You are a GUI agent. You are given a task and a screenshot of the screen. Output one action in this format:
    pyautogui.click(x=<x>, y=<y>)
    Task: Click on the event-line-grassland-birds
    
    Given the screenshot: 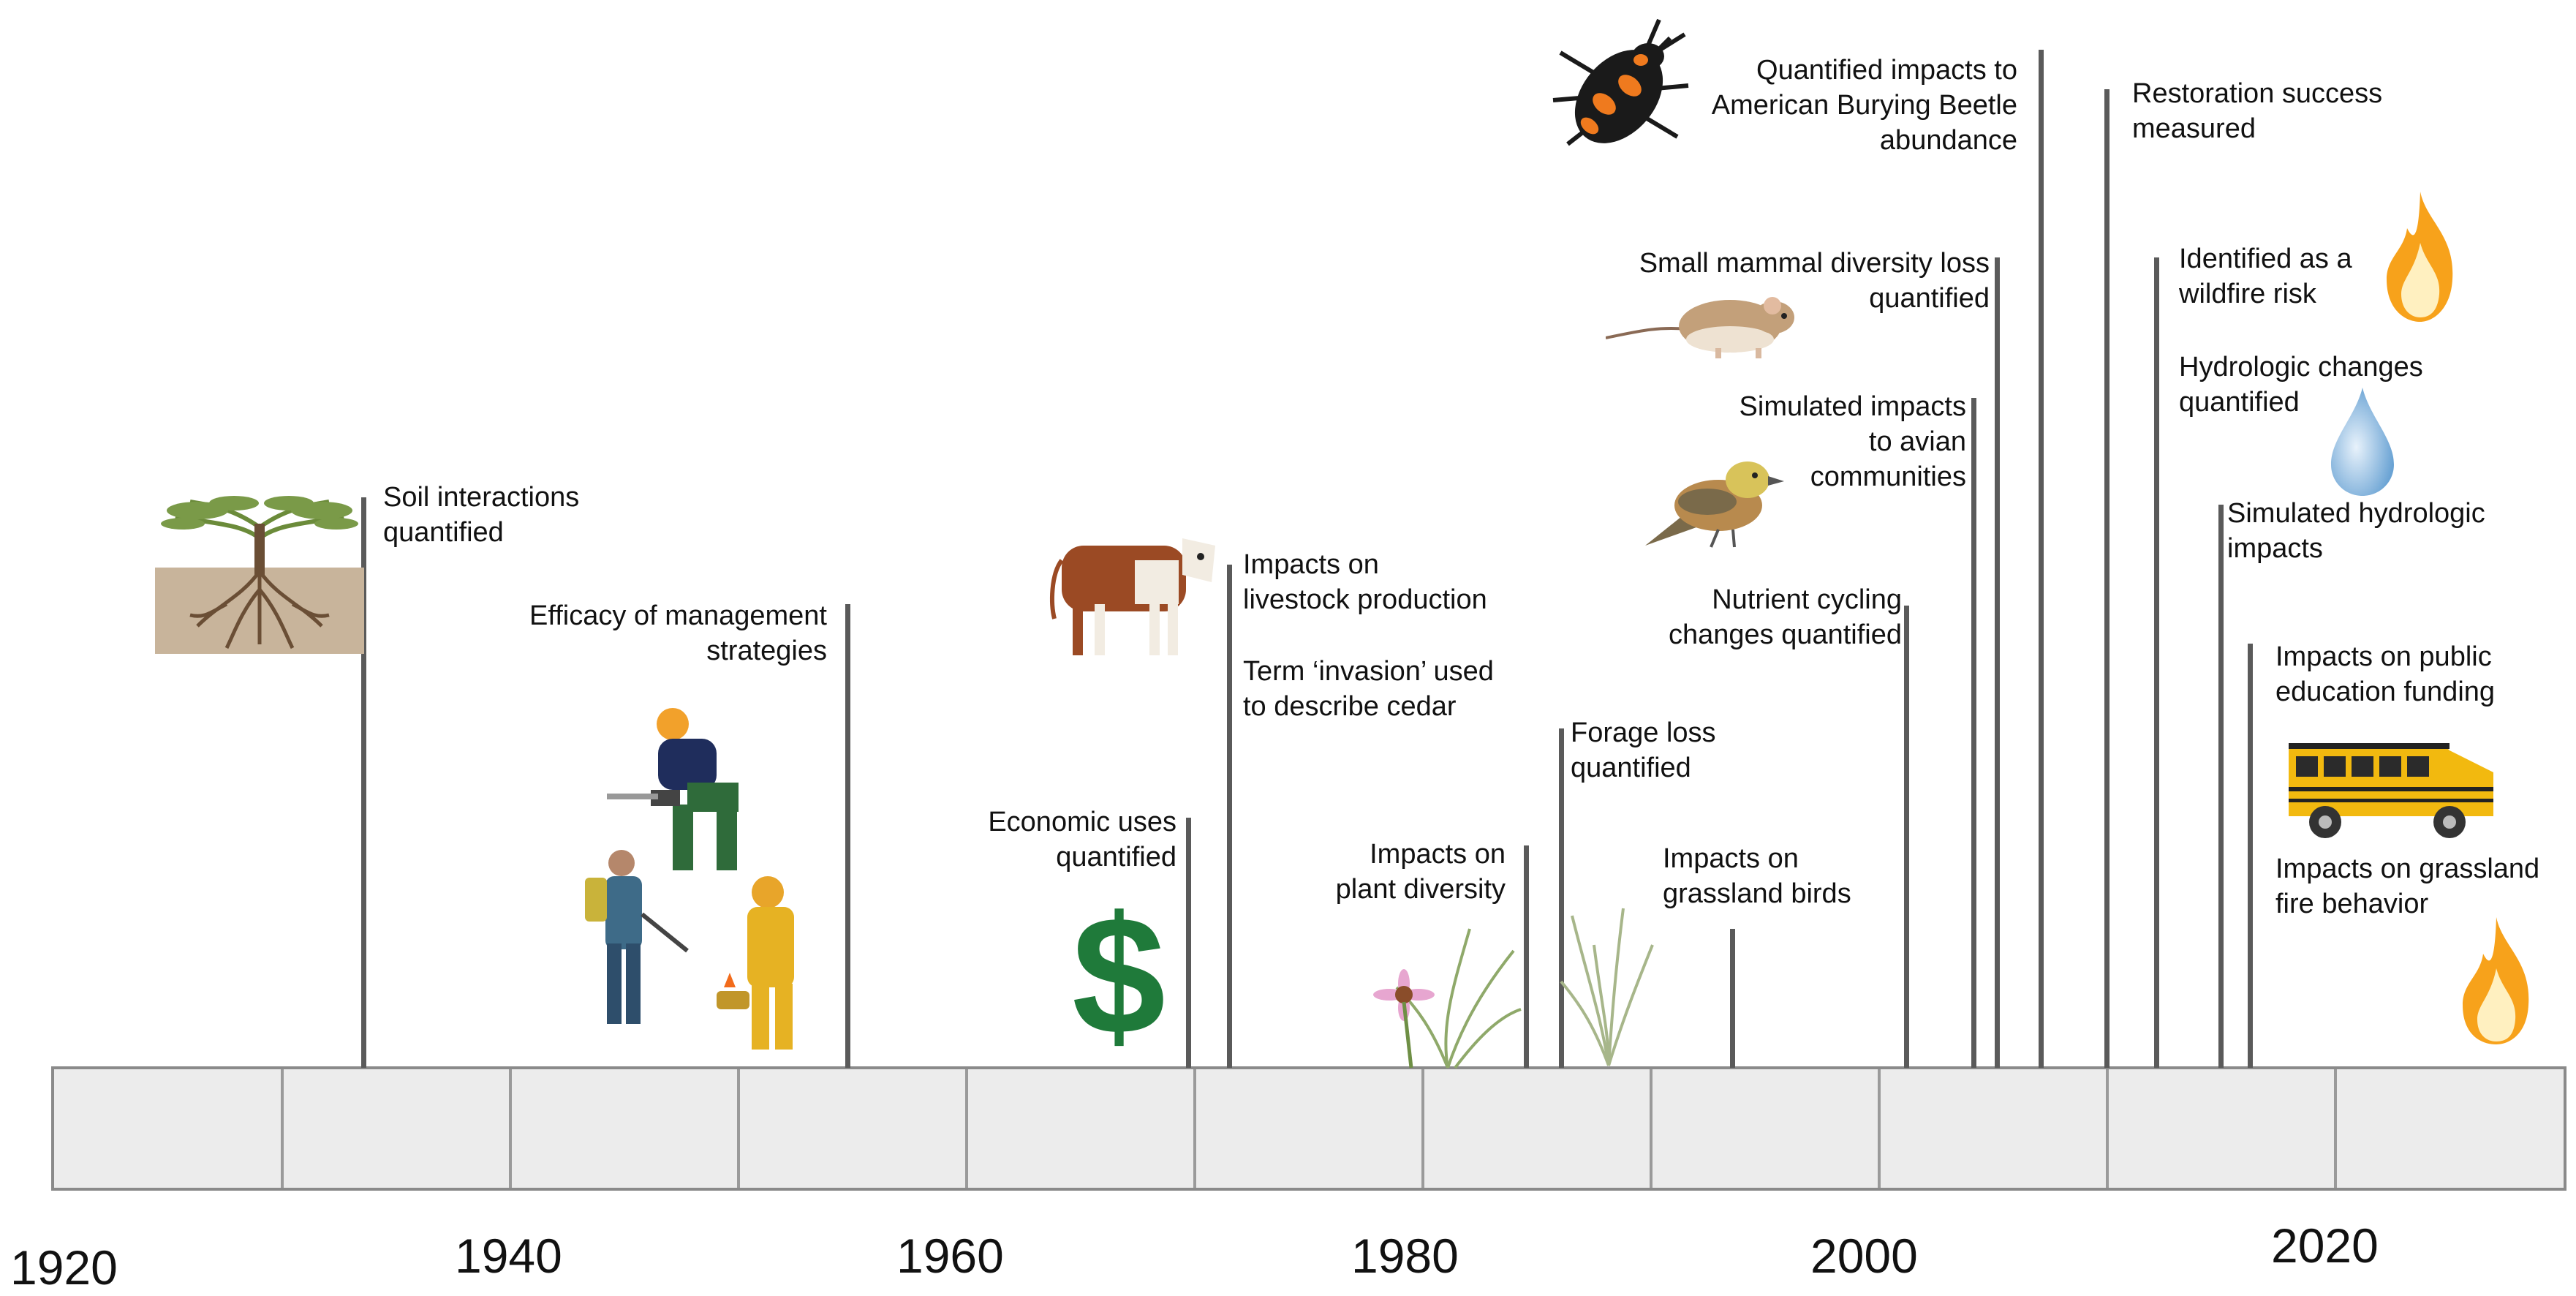 What is the action you would take?
    pyautogui.click(x=1732, y=999)
    